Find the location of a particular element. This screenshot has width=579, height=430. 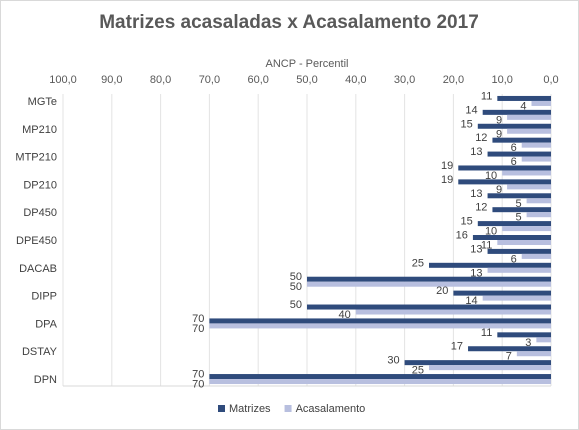

category-label: DP450 is located at coordinates (40, 213).